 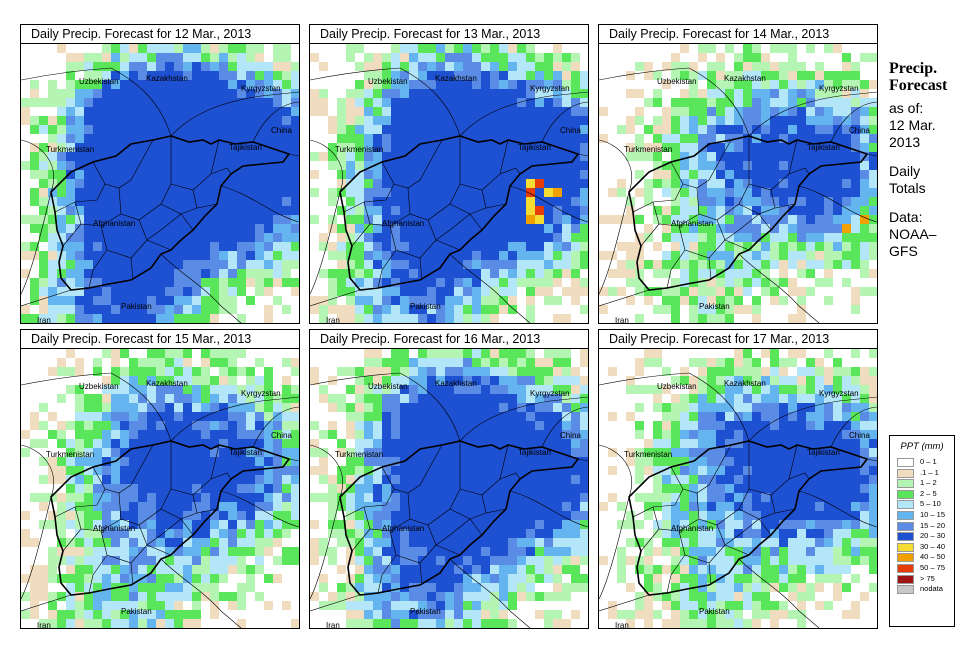 What do you see at coordinates (326, 166) in the screenshot?
I see `country-border` at bounding box center [326, 166].